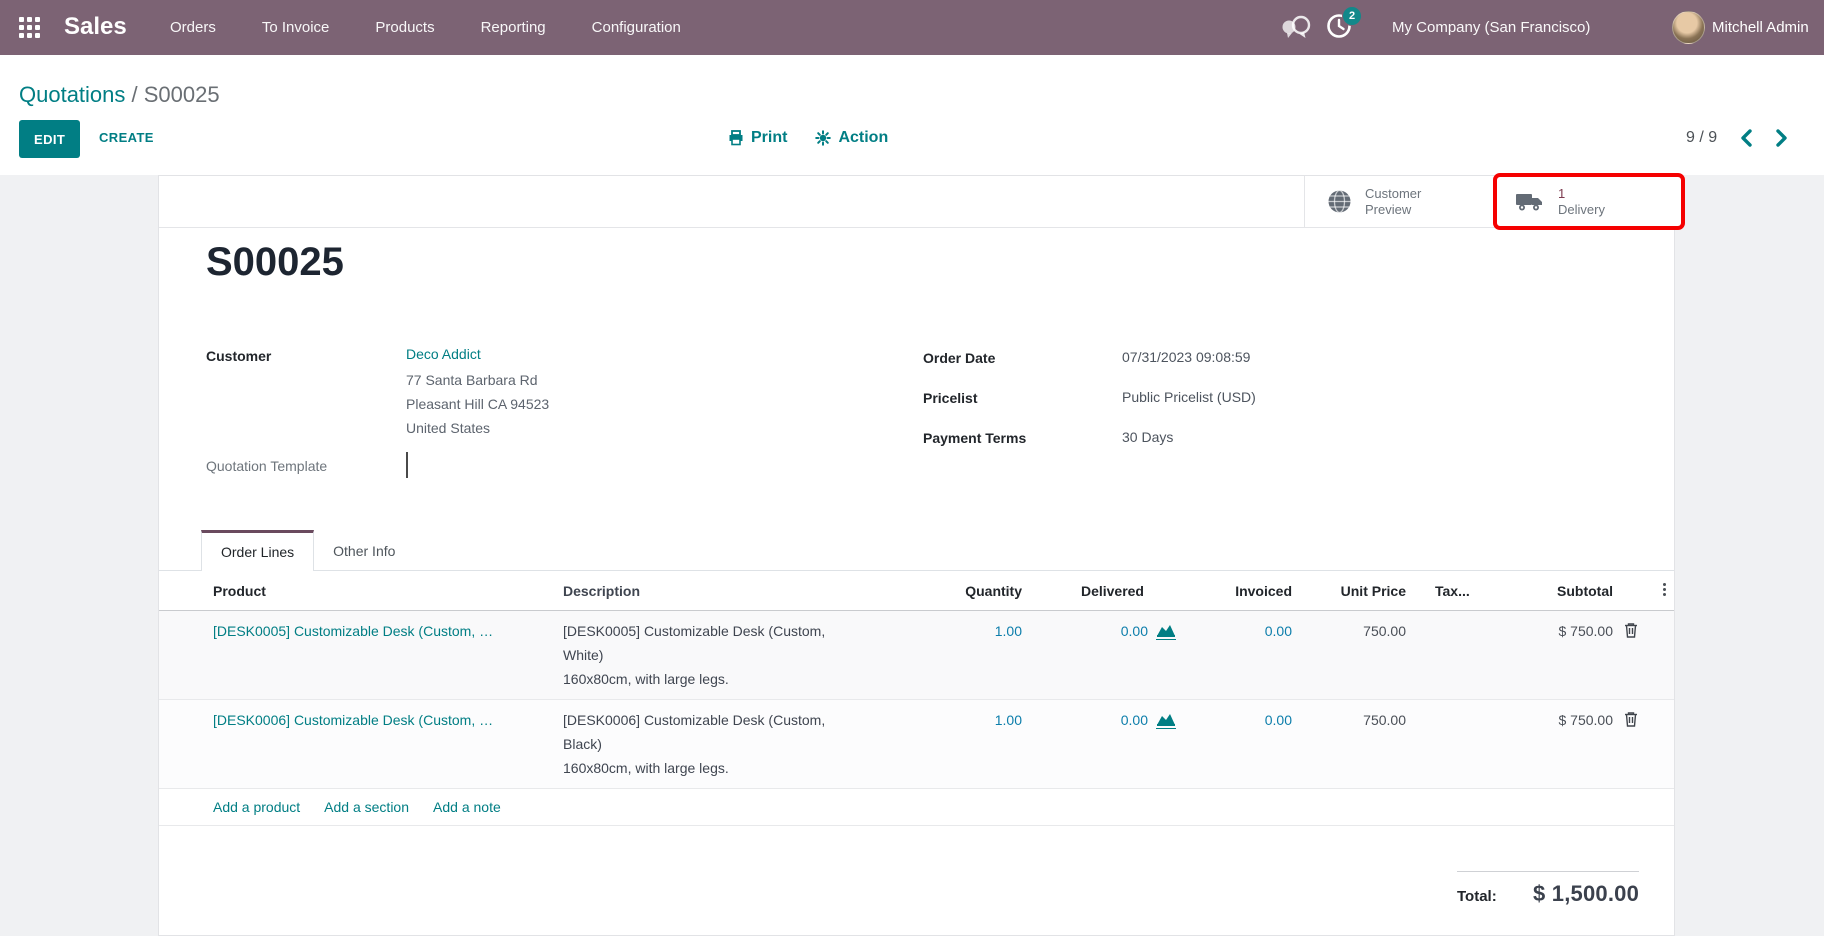 The width and height of the screenshot is (1824, 936). What do you see at coordinates (1688, 27) in the screenshot?
I see `user-avatar` at bounding box center [1688, 27].